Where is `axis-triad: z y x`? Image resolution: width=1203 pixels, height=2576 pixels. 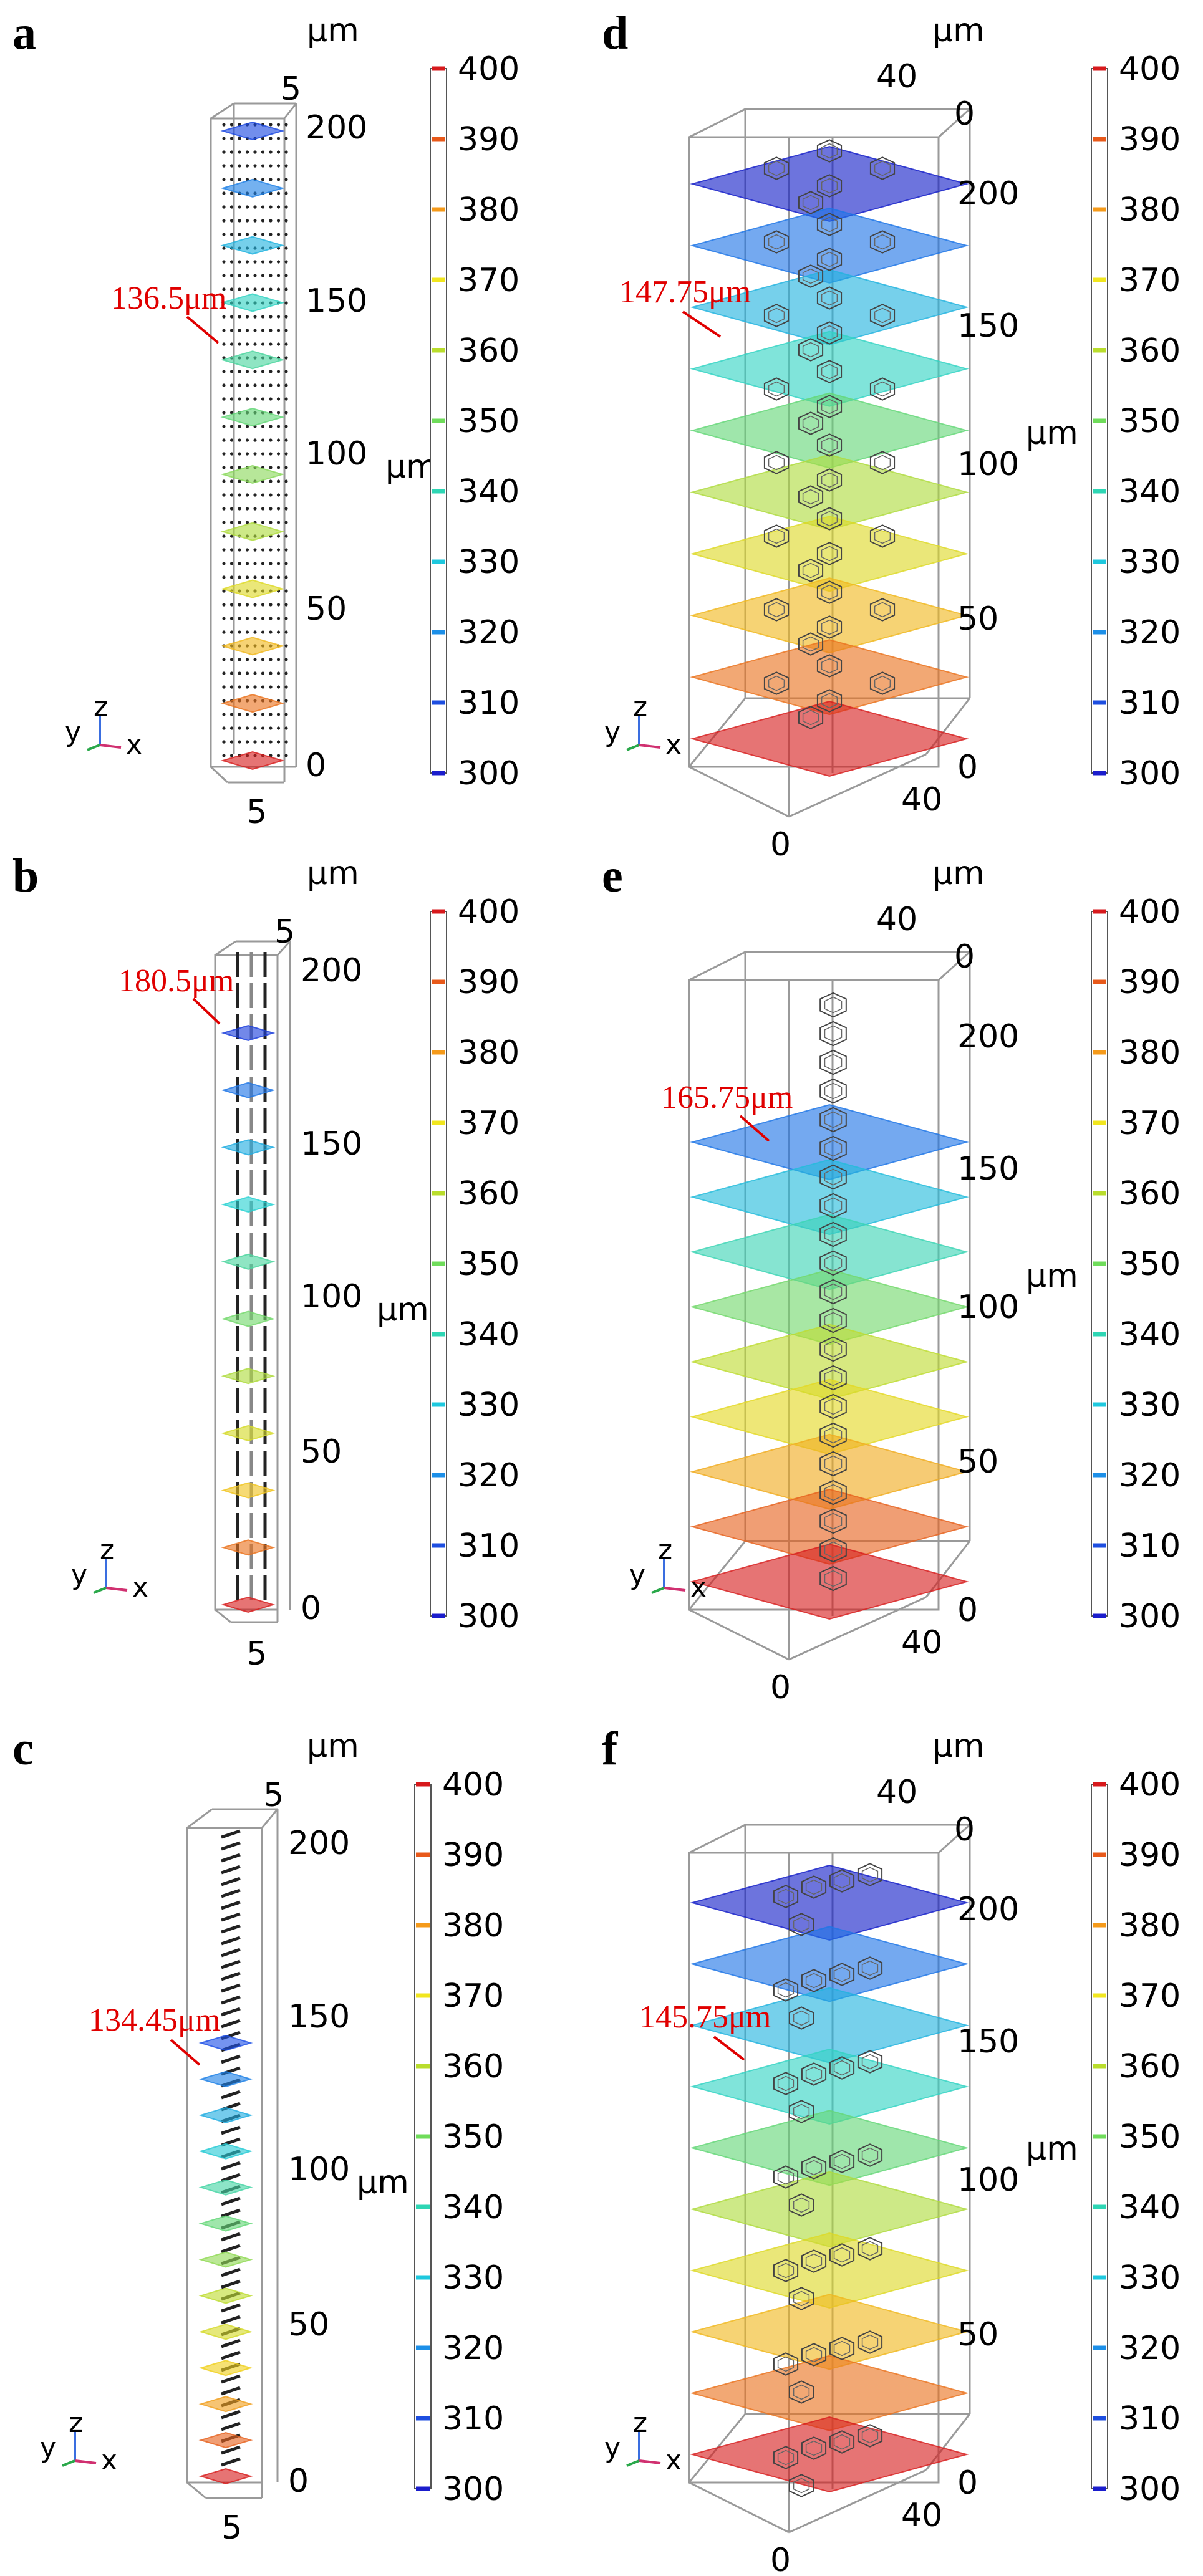 axis-triad: z y x is located at coordinates (78, 2441).